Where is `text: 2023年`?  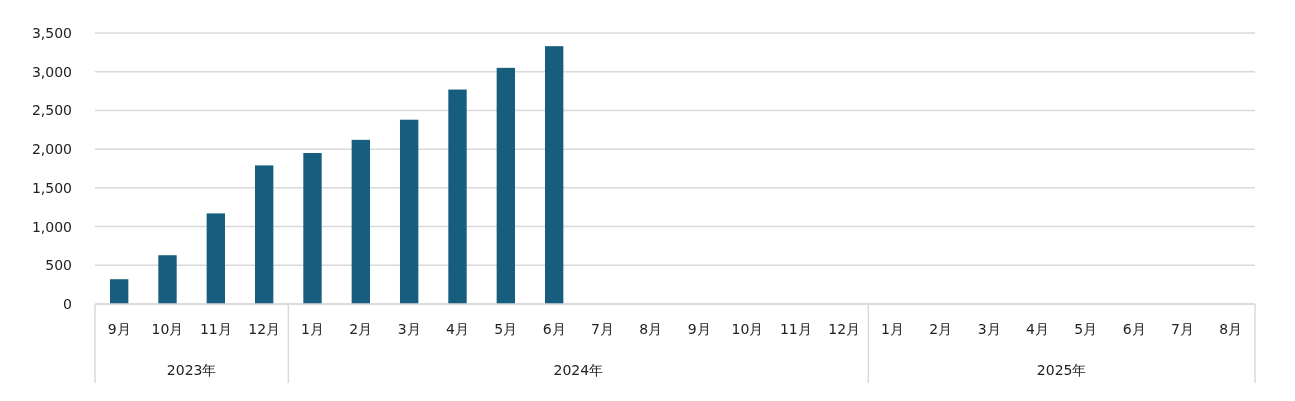 text: 2023年 is located at coordinates (191, 370).